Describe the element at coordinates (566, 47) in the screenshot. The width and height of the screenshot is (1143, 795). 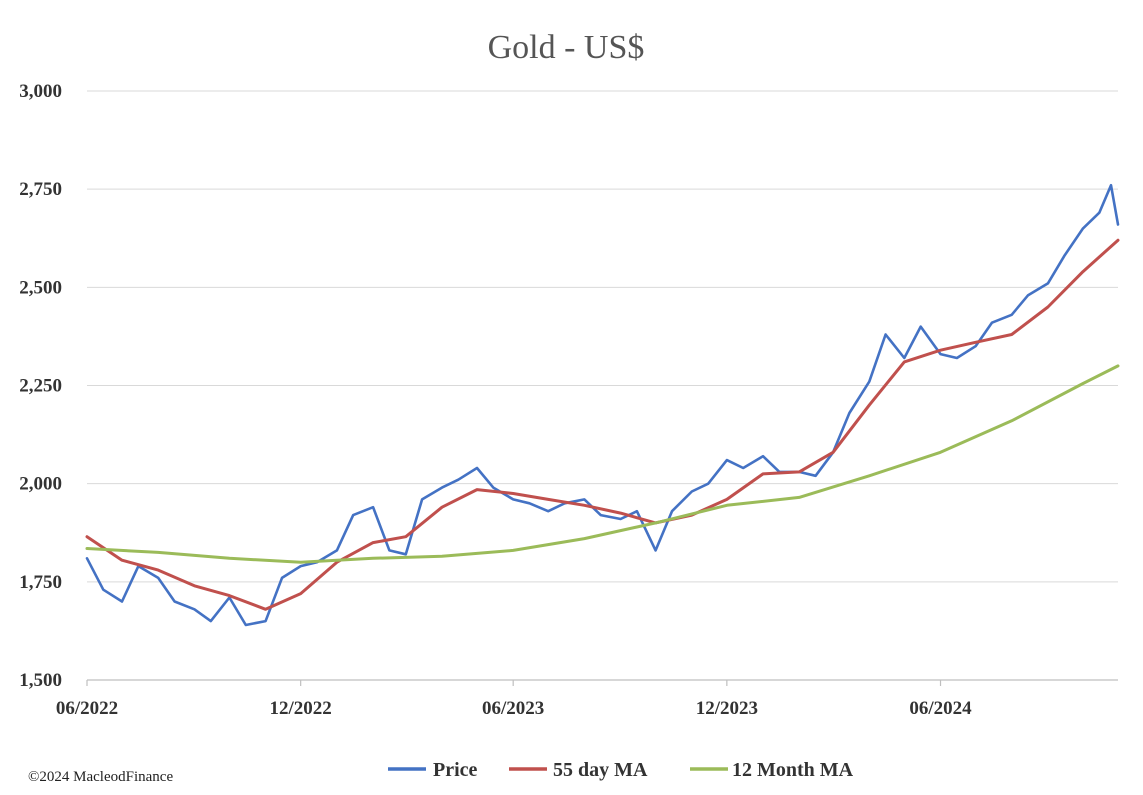
I see `chart-title: Gold - US$` at that location.